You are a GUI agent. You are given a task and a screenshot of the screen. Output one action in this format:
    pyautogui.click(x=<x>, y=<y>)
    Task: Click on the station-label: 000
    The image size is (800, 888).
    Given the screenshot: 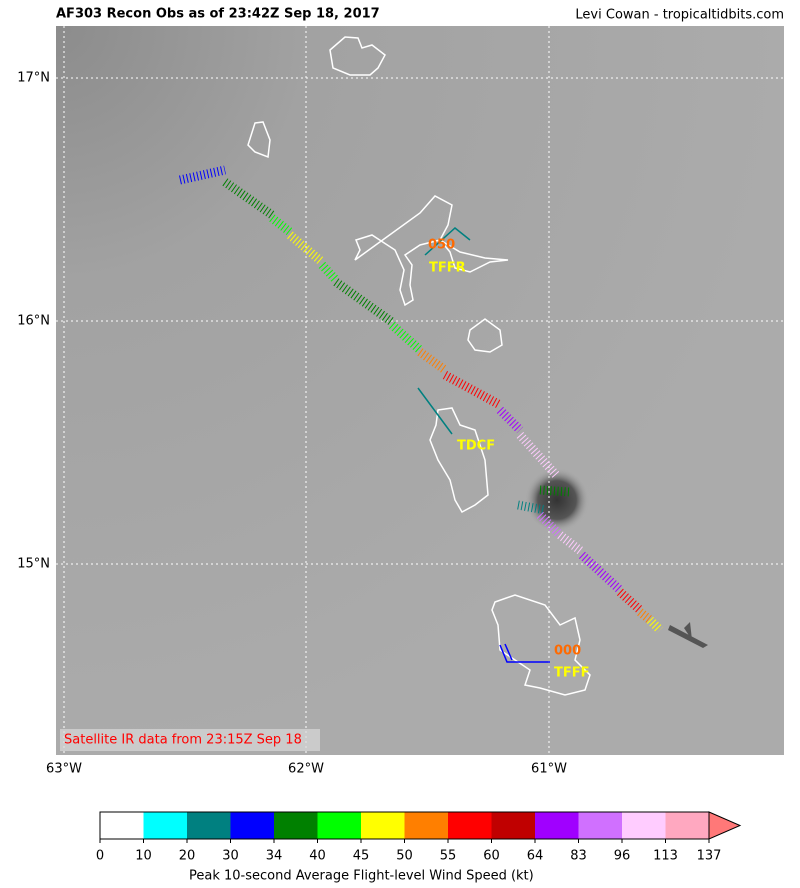 What is the action you would take?
    pyautogui.click(x=567, y=651)
    